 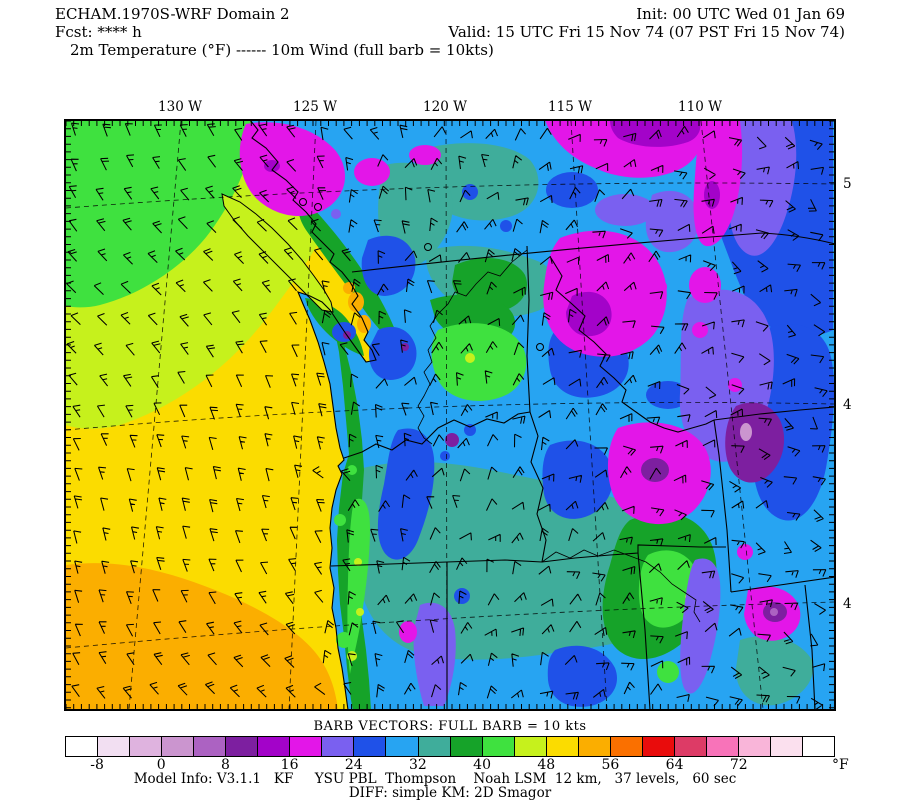 I want to click on temperature-colorbar, so click(x=450, y=746).